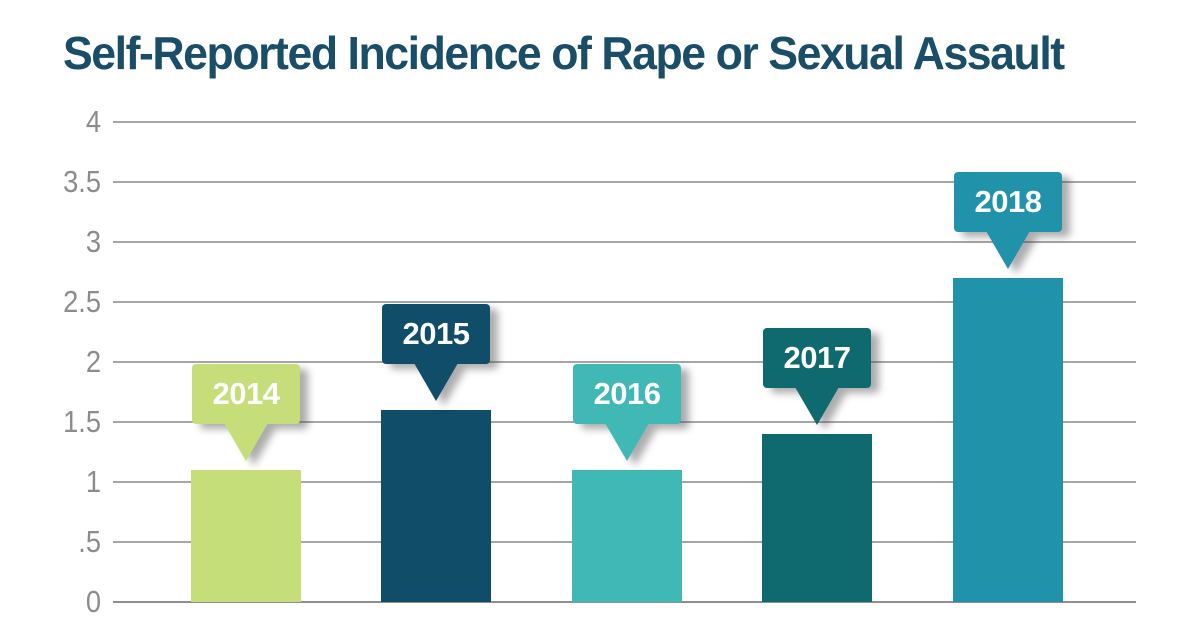 The height and width of the screenshot is (630, 1200). Describe the element at coordinates (627, 393) in the screenshot. I see `callout-year-label: 2016` at that location.